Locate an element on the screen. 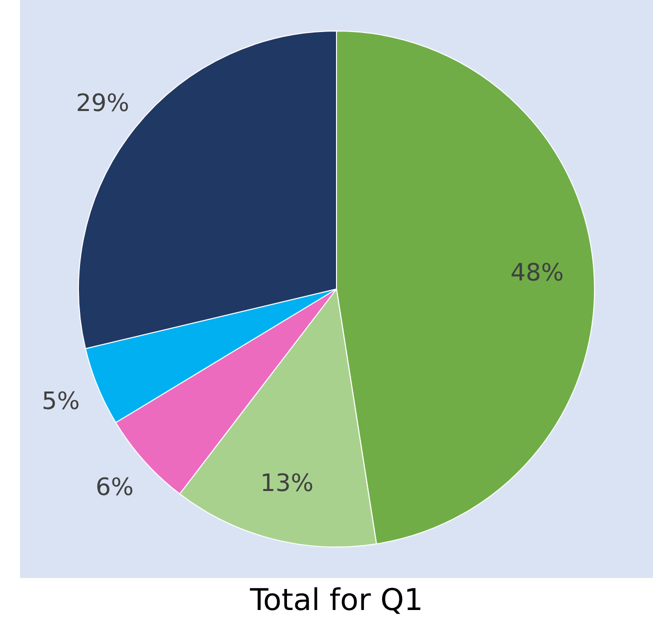 The height and width of the screenshot is (634, 653). data-label: 5% is located at coordinates (61, 400).